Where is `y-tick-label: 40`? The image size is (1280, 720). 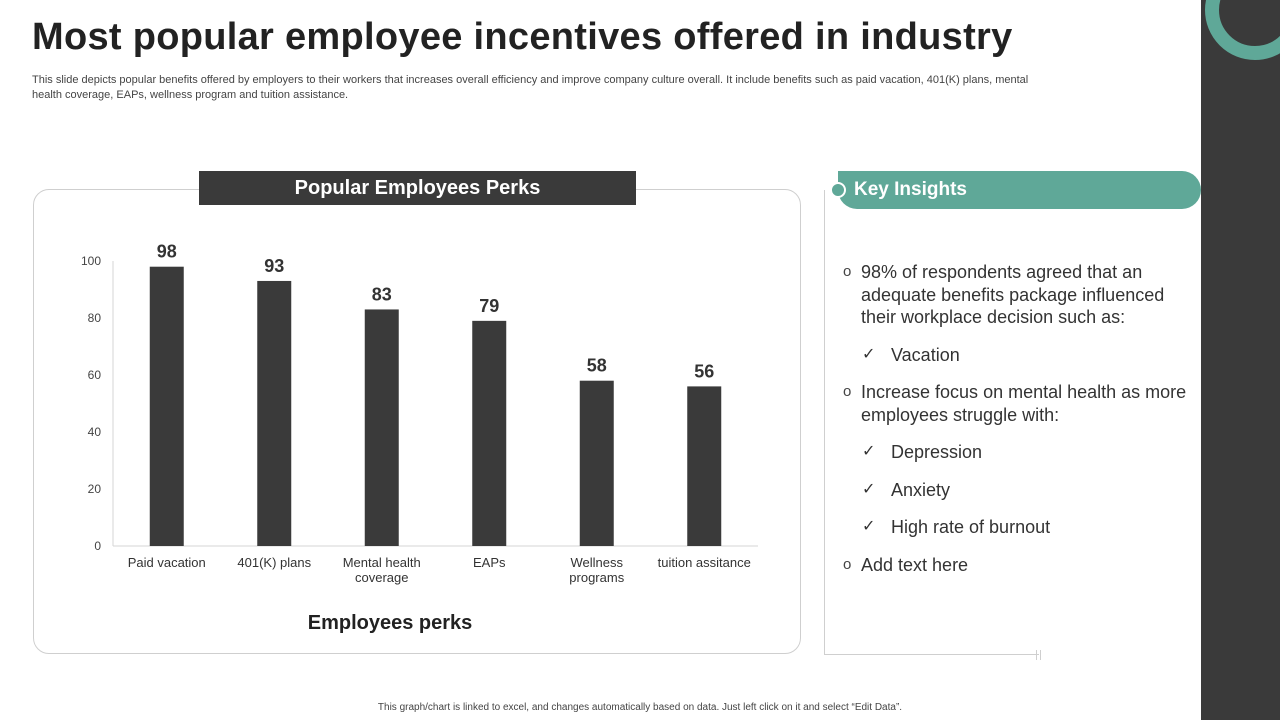 y-tick-label: 40 is located at coordinates (95, 432).